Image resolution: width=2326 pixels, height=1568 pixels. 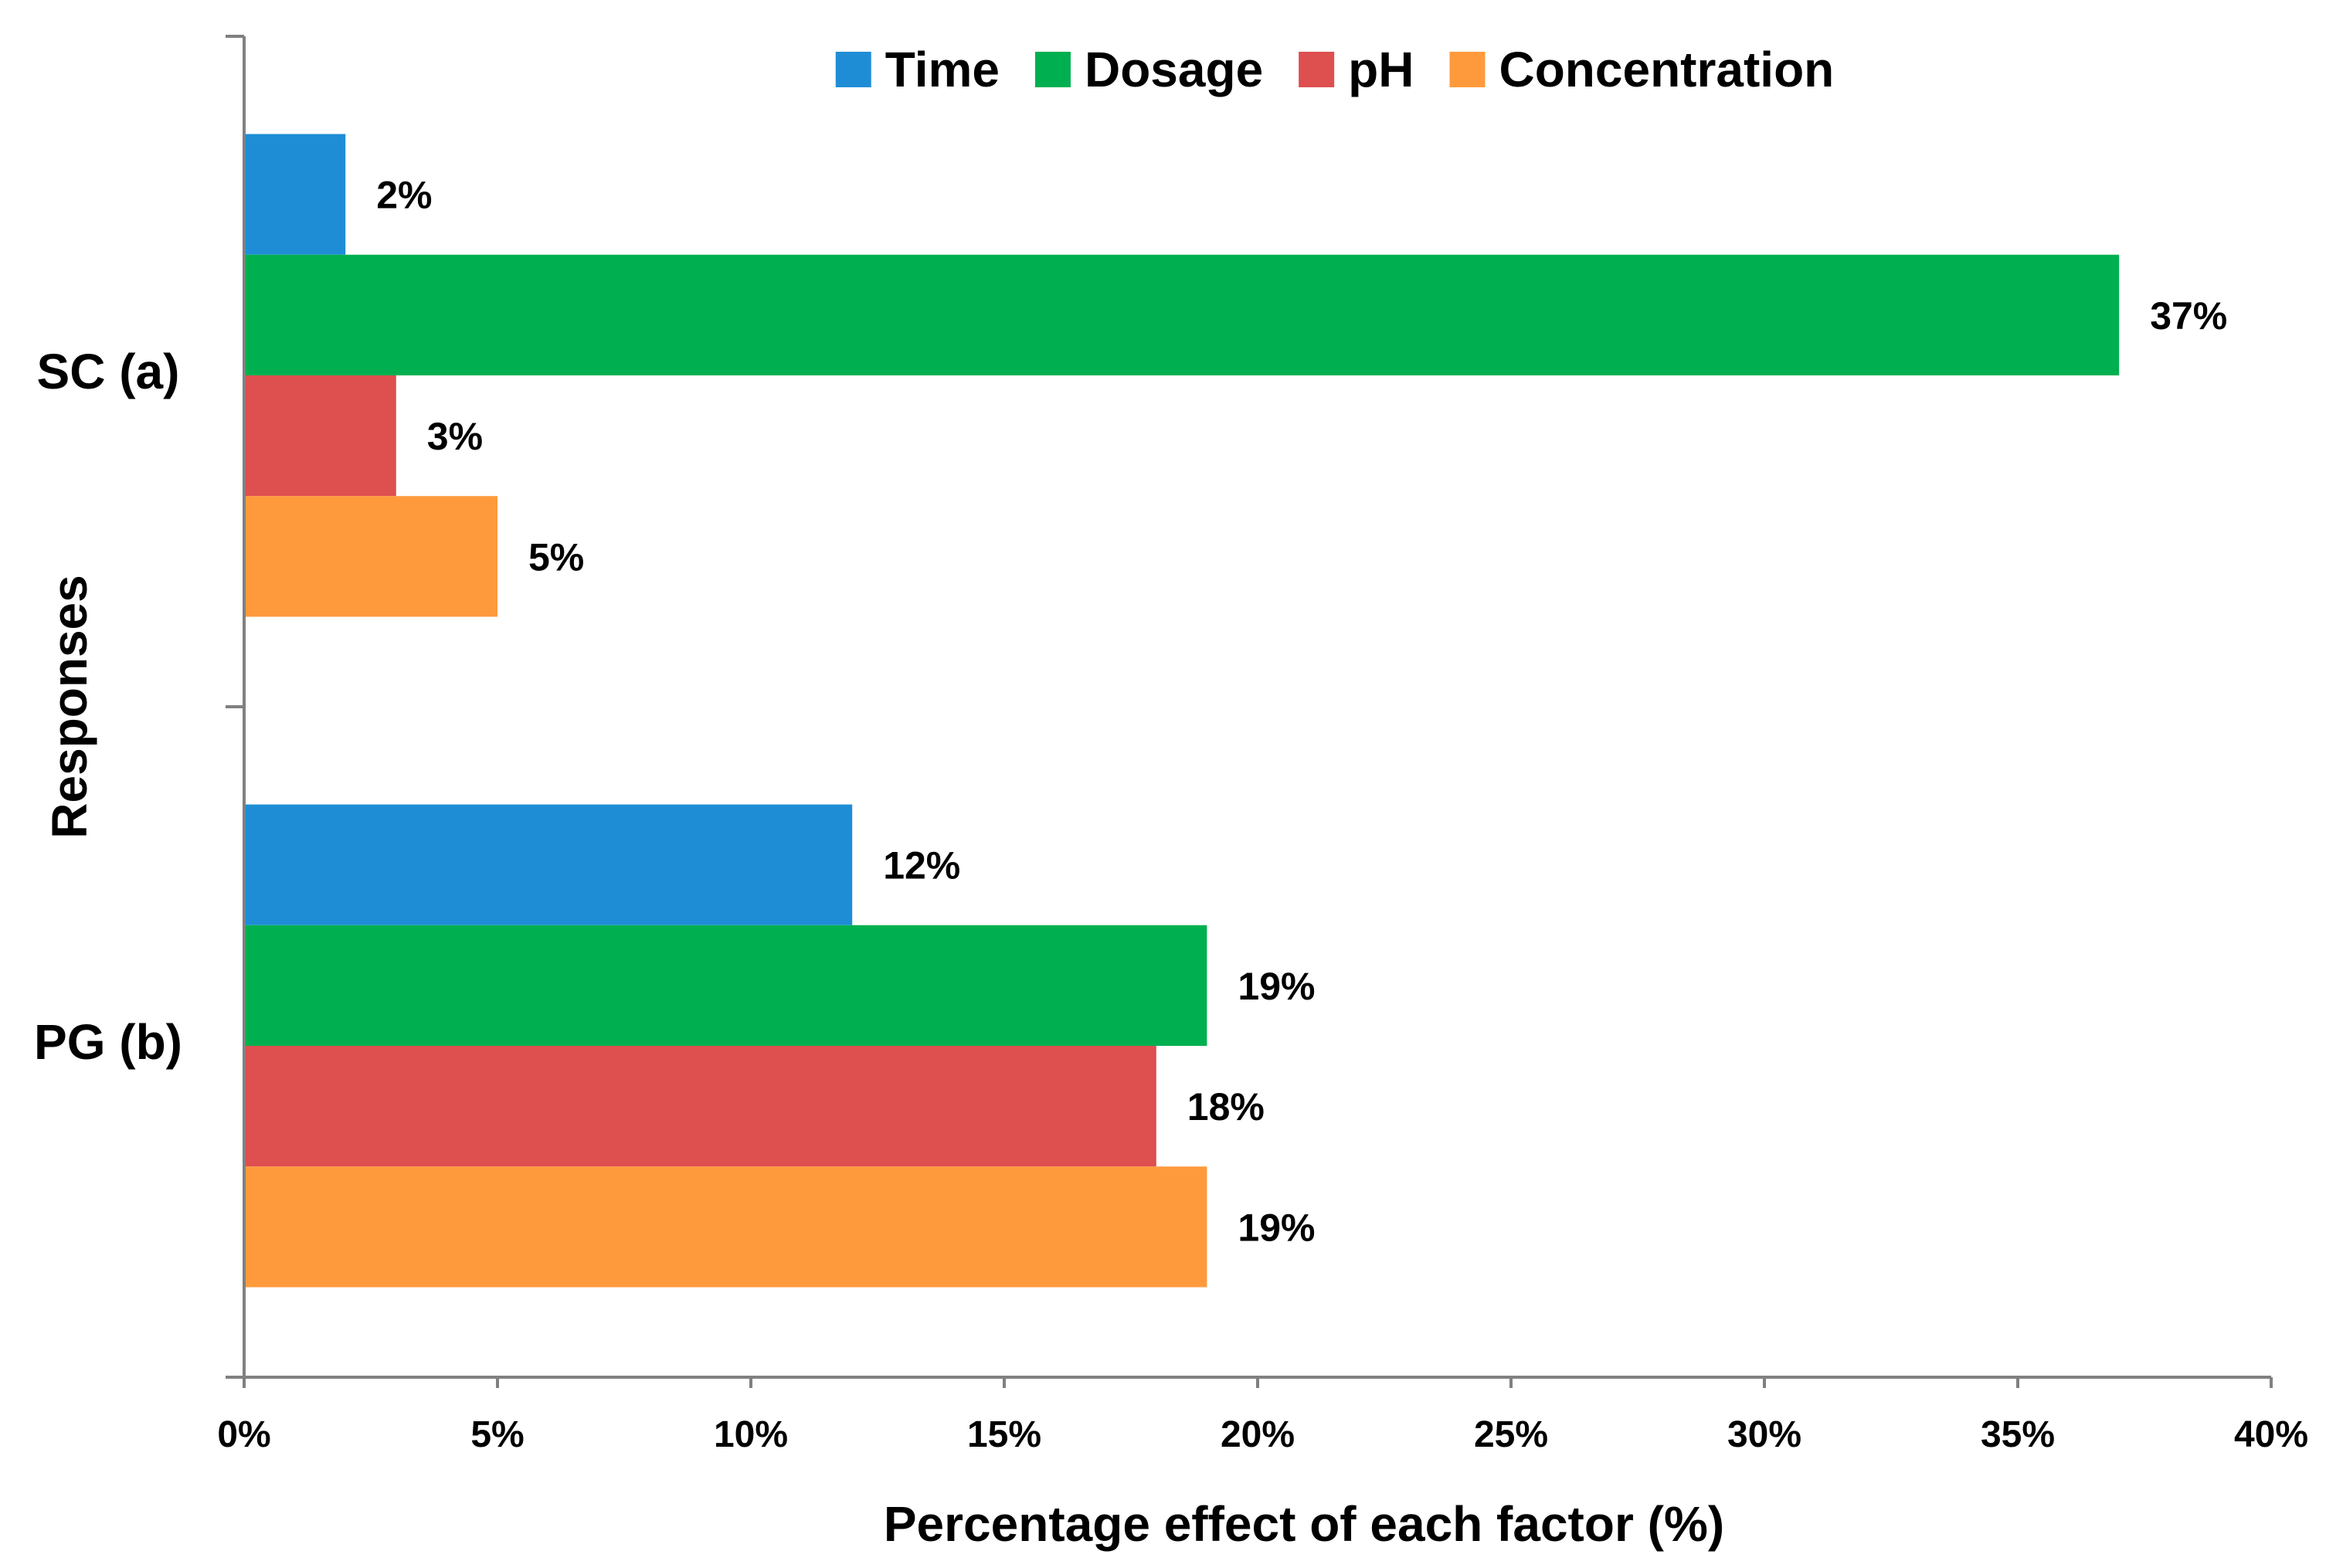 I want to click on bar-pg-b-concentration, so click(x=725, y=1227).